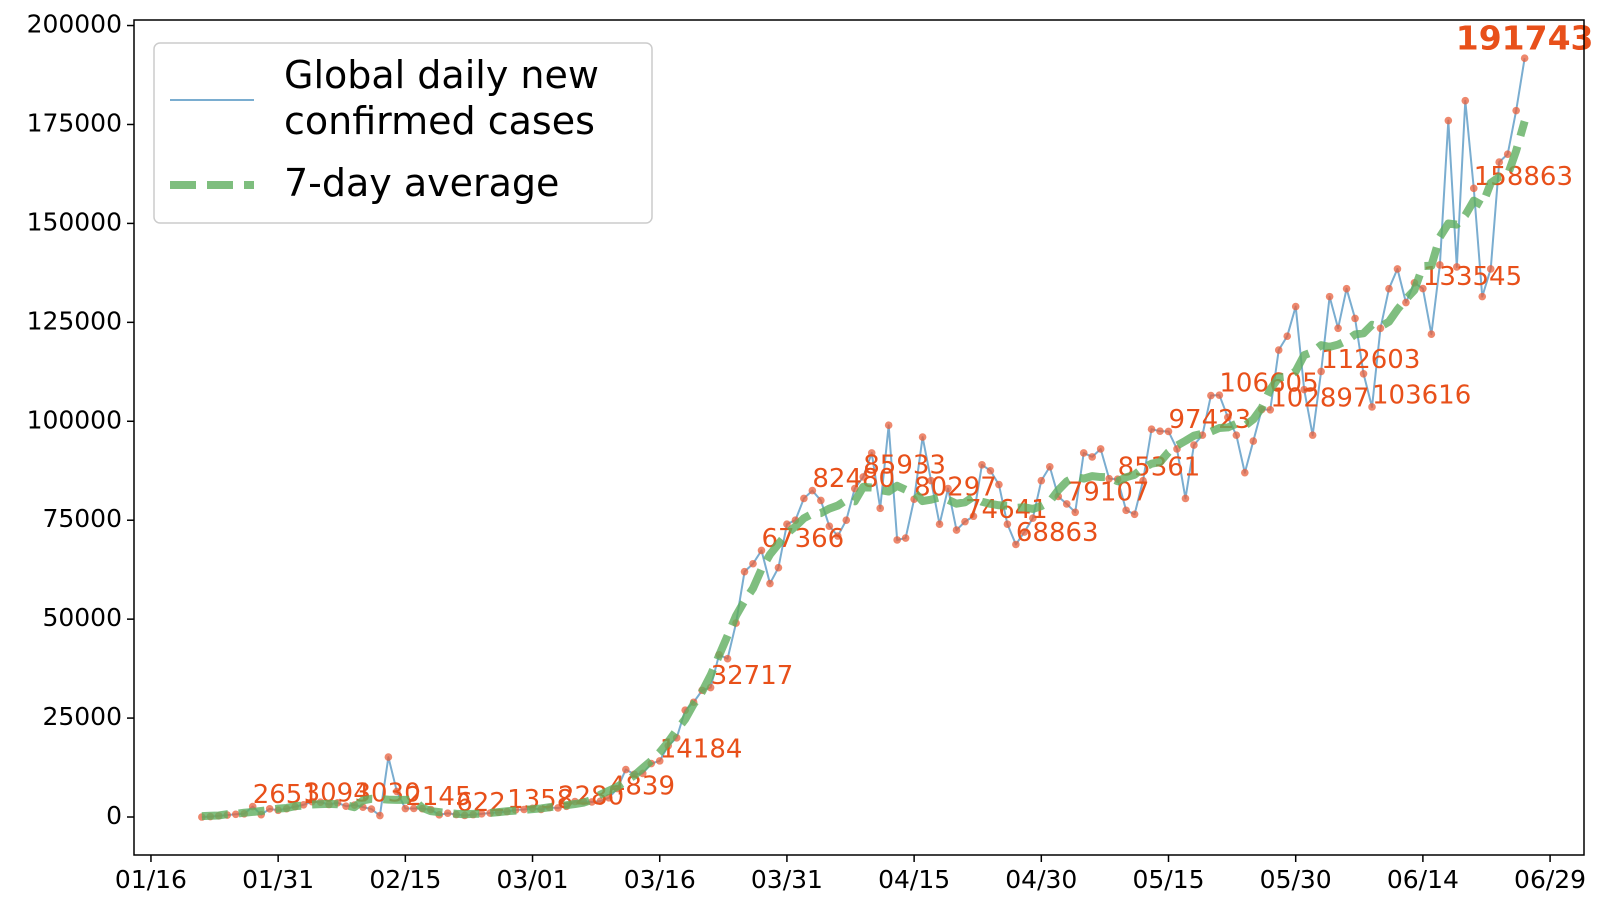 This screenshot has width=1600, height=900. Describe the element at coordinates (441, 98) in the screenshot. I see `legend-label: Global daily new confirmed cases` at that location.